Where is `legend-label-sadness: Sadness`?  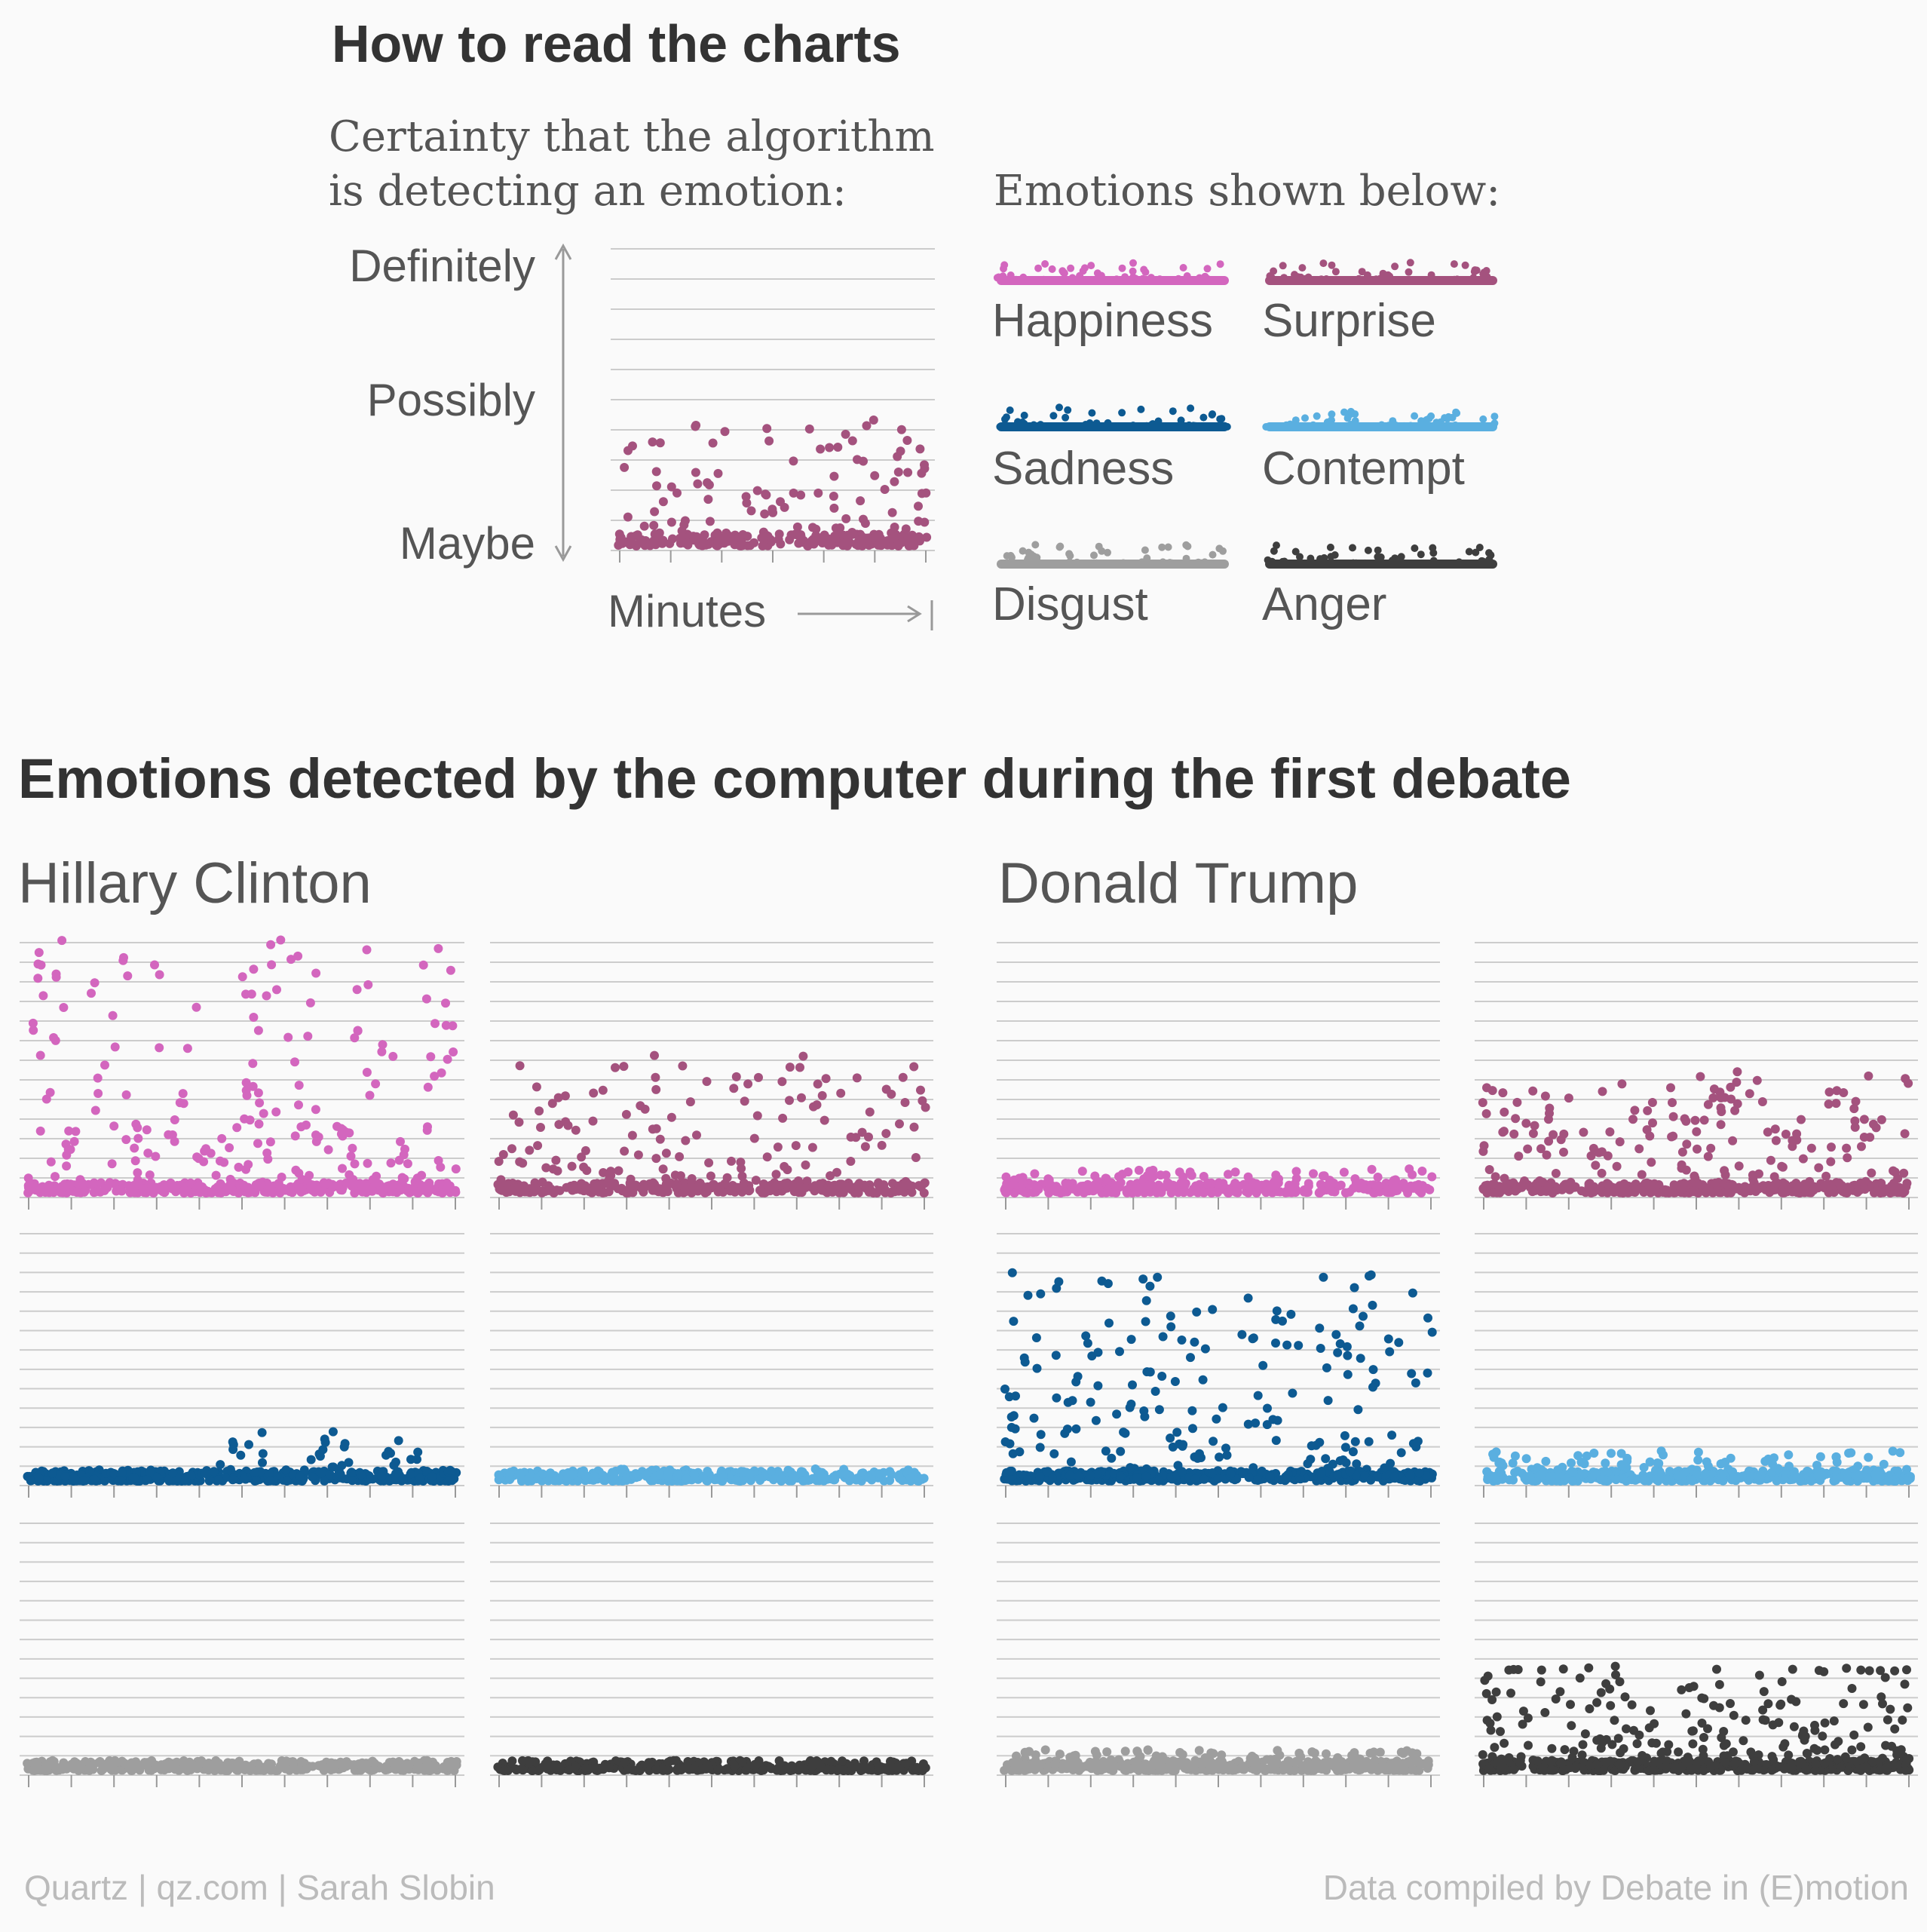 legend-label-sadness: Sadness is located at coordinates (1083, 469).